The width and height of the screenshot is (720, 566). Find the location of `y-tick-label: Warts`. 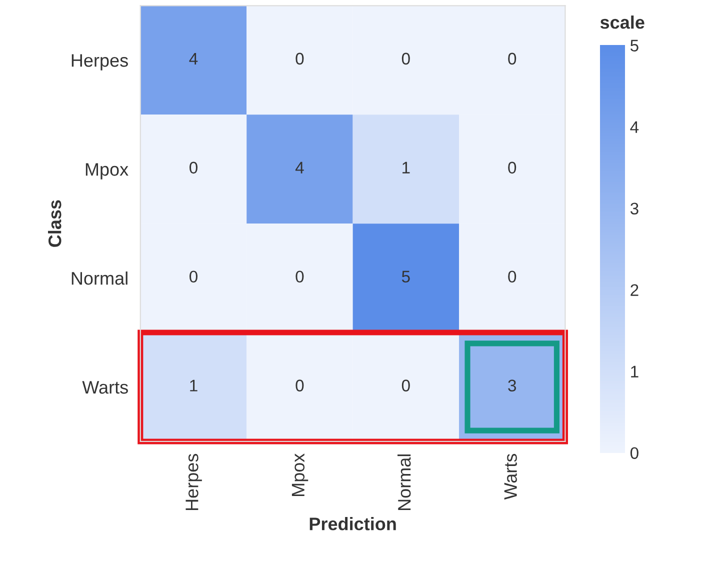

y-tick-label: Warts is located at coordinates (105, 387).